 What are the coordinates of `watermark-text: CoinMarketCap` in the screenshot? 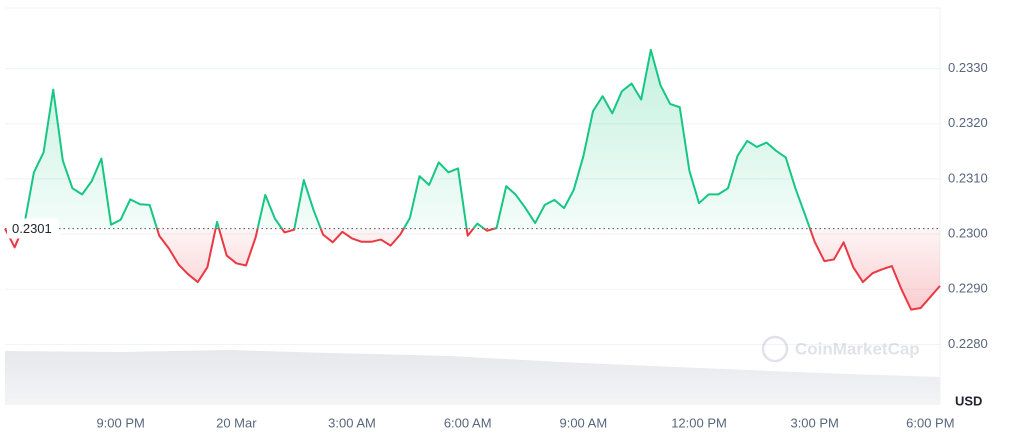 It's located at (857, 348).